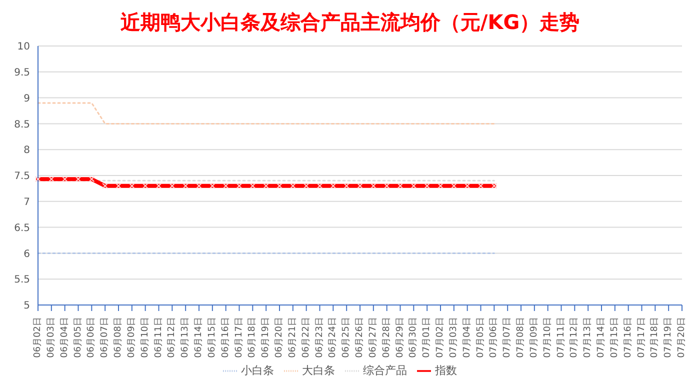 The image size is (700, 391). Describe the element at coordinates (467, 337) in the screenshot. I see `x-tick-label: 07月04日` at that location.